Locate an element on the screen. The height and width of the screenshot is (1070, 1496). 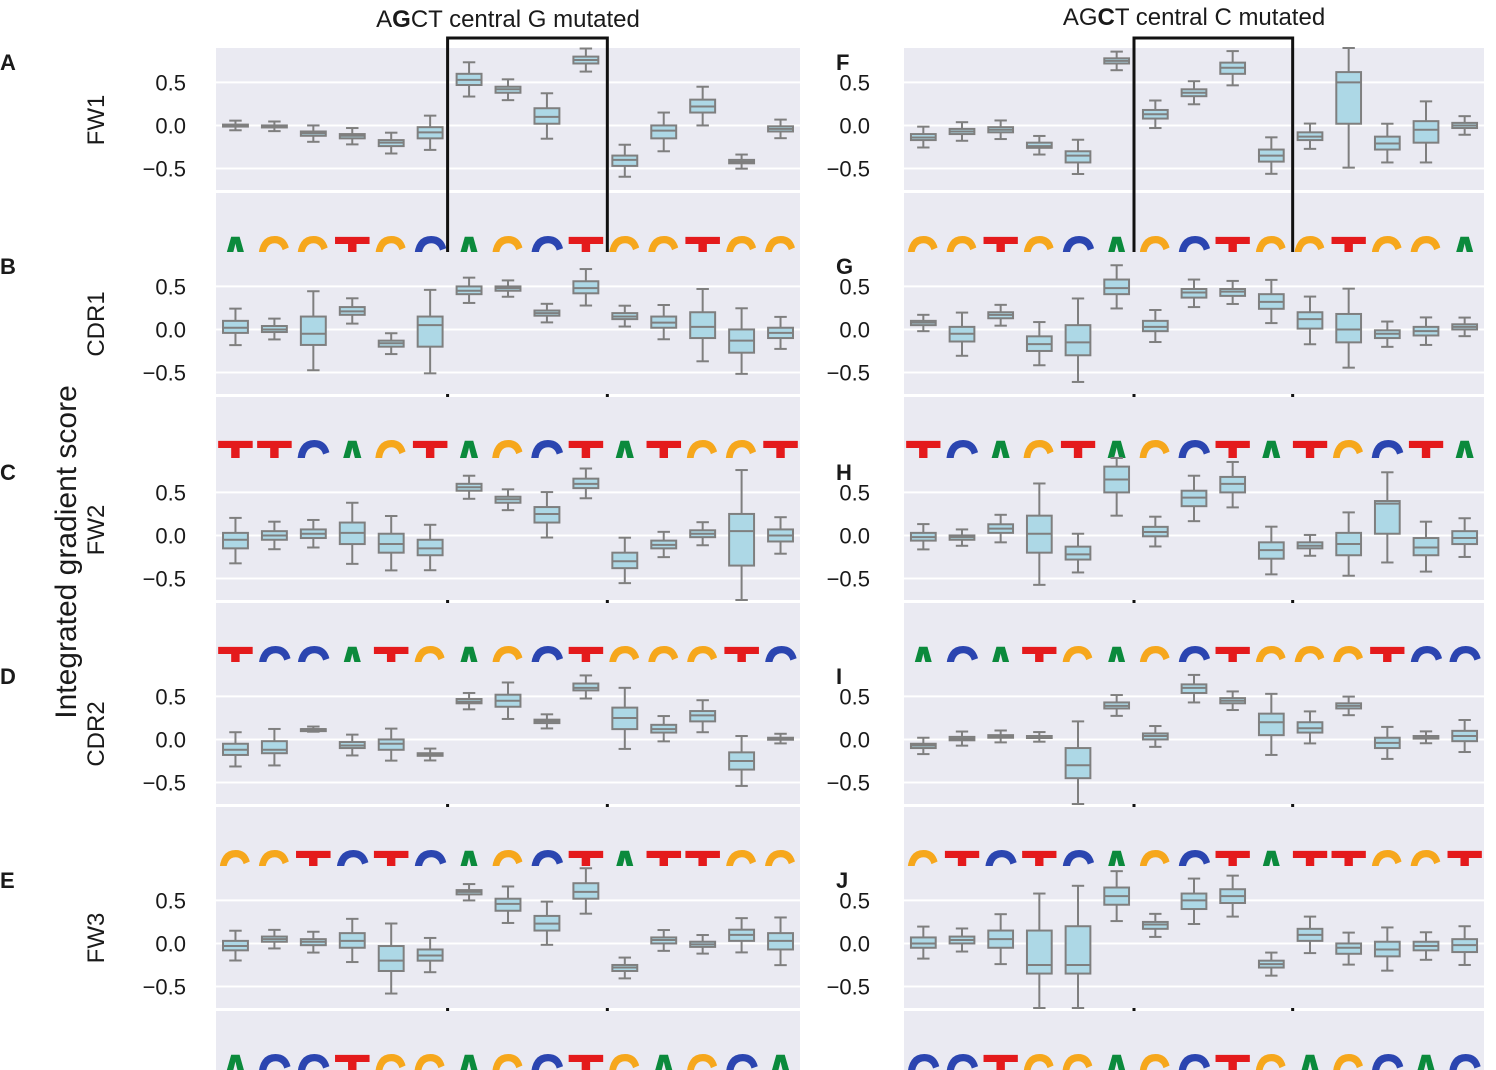
panel-letter: G is located at coordinates (844, 266).